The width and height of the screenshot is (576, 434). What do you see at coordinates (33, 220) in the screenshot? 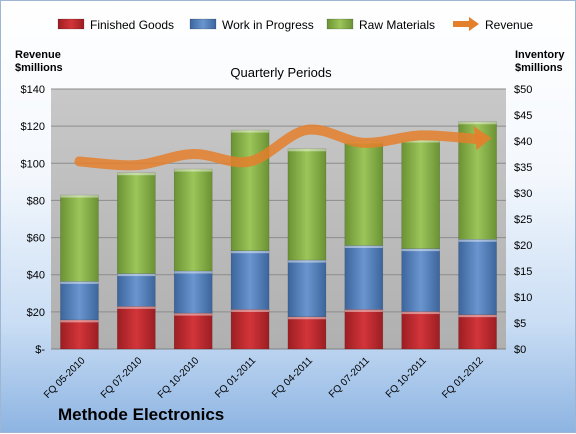
I see `left-axis-ticks: $- $20 $40 $60 $80 $100 $120 $140` at bounding box center [33, 220].